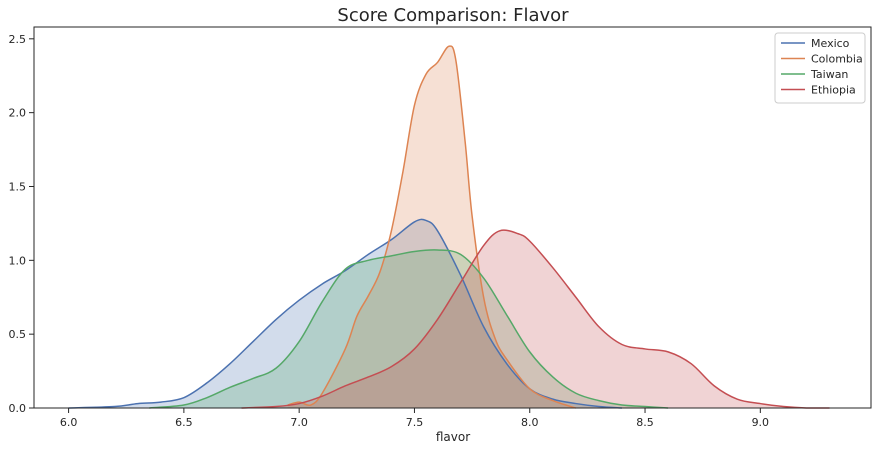 This screenshot has height=455, width=884. What do you see at coordinates (453, 15) in the screenshot?
I see `chart-title: Score Comparison: Flavor` at bounding box center [453, 15].